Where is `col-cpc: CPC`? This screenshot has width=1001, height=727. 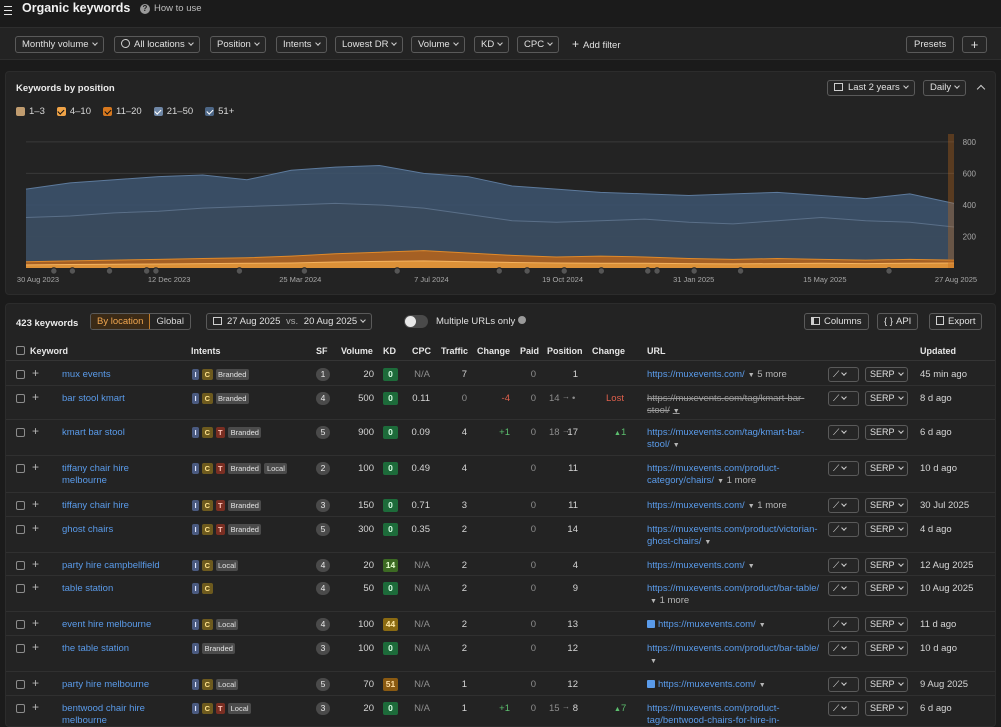 col-cpc: CPC is located at coordinates (422, 351).